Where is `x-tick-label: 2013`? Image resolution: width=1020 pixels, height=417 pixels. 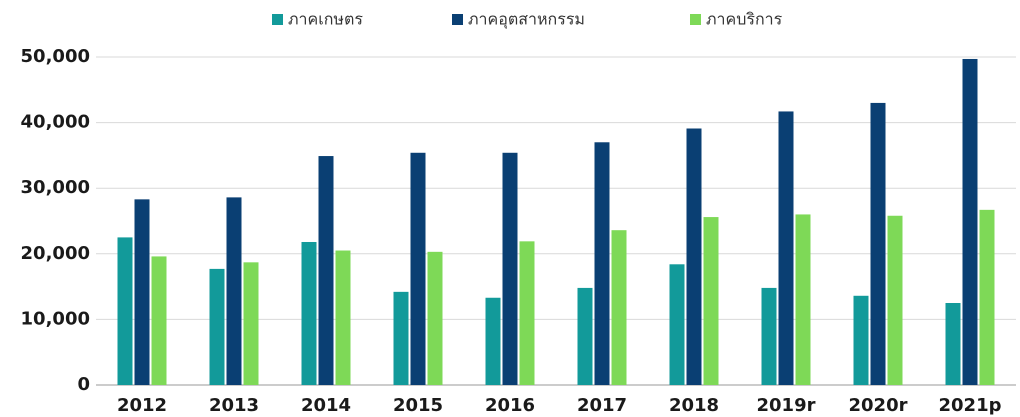 x-tick-label: 2013 is located at coordinates (234, 405).